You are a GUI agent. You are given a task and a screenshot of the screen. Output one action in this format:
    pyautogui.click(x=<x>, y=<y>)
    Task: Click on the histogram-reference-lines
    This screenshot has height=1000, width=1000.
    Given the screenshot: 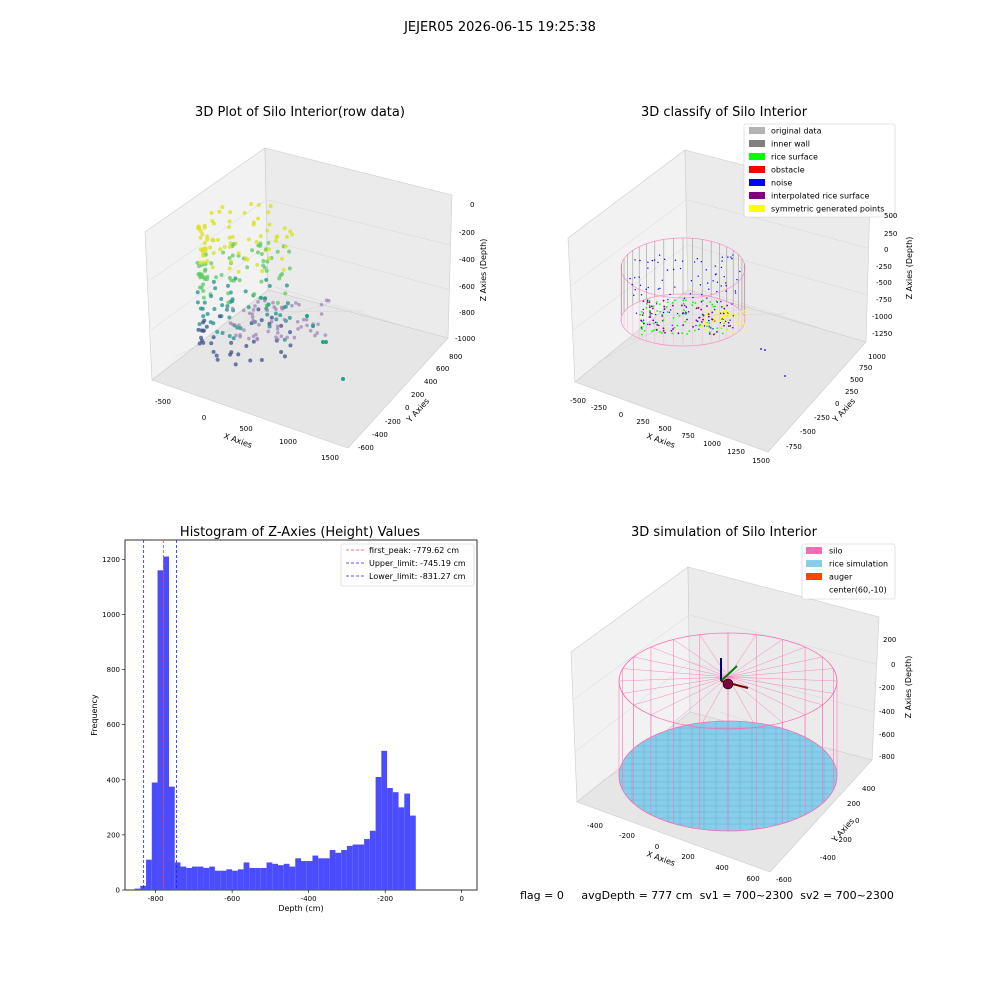 What is the action you would take?
    pyautogui.click(x=160, y=715)
    